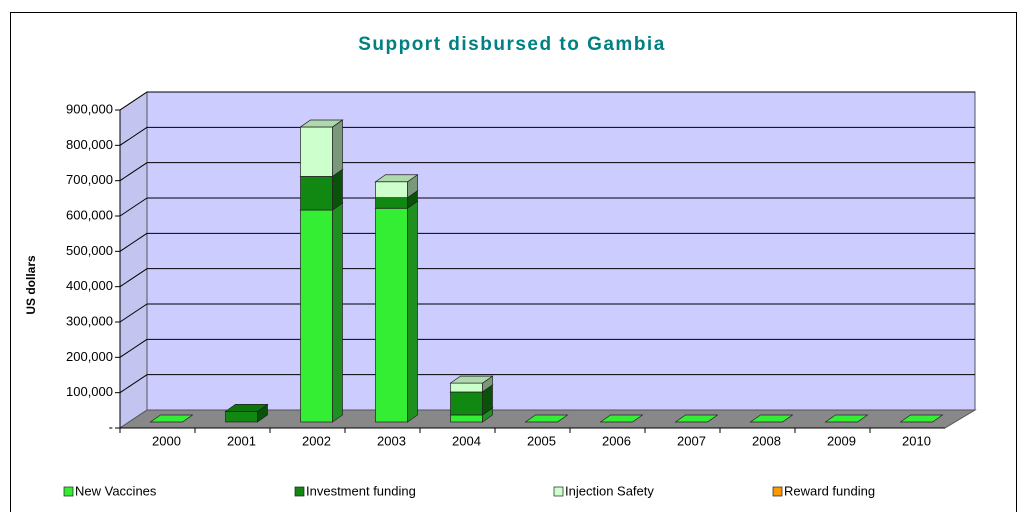 The height and width of the screenshot is (512, 1025). Describe the element at coordinates (391, 440) in the screenshot. I see `x-tick-label: 2003` at that location.